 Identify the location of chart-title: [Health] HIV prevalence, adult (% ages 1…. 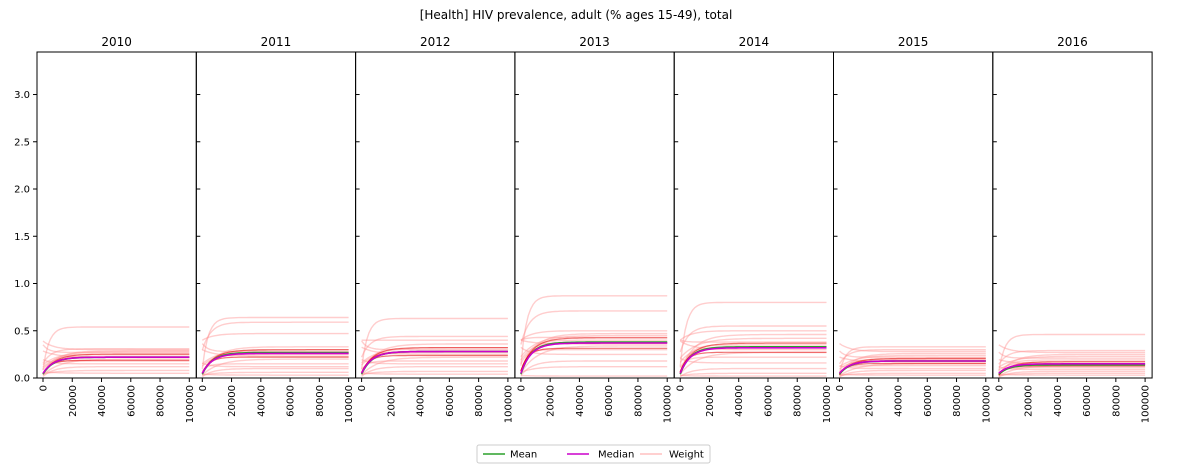
(576, 15).